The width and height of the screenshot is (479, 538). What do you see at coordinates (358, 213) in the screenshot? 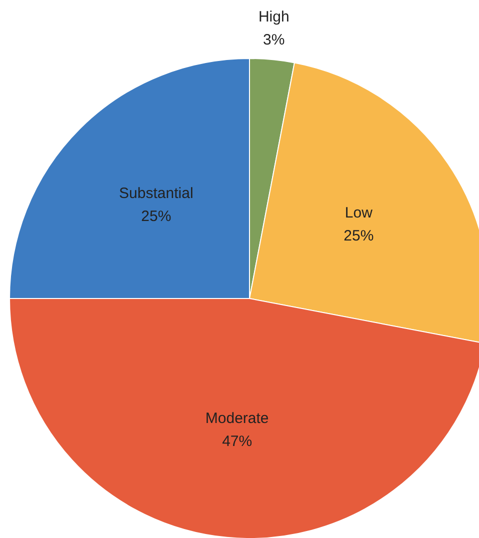
I see `slice-label: Low` at bounding box center [358, 213].